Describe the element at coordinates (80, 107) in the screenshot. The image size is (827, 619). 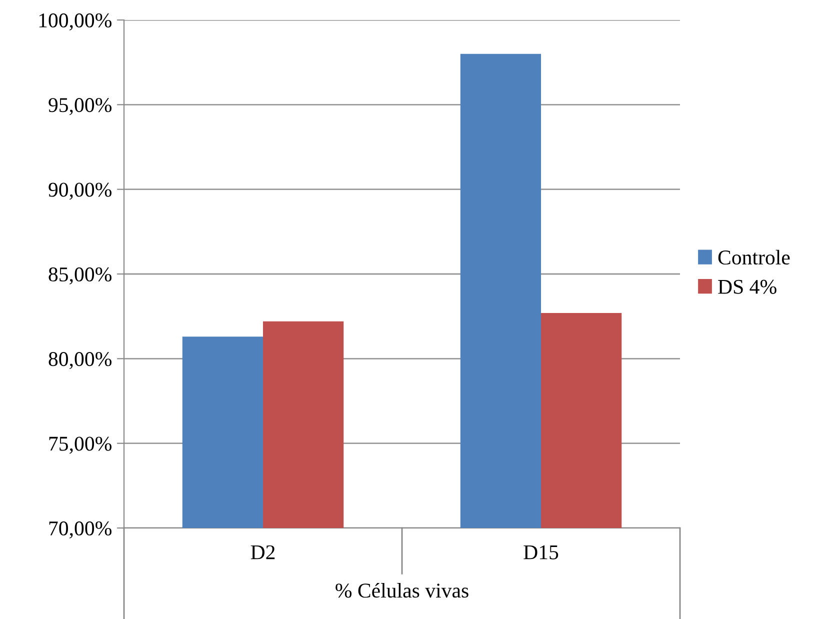
I see `y-tick-label: 95,00%` at that location.